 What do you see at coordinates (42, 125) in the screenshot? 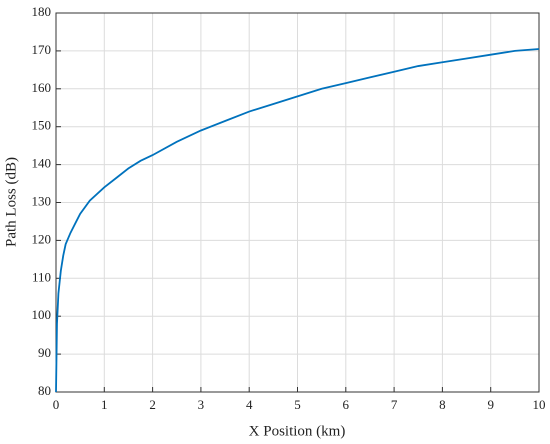
I see `y-tick-label: 150` at bounding box center [42, 125].